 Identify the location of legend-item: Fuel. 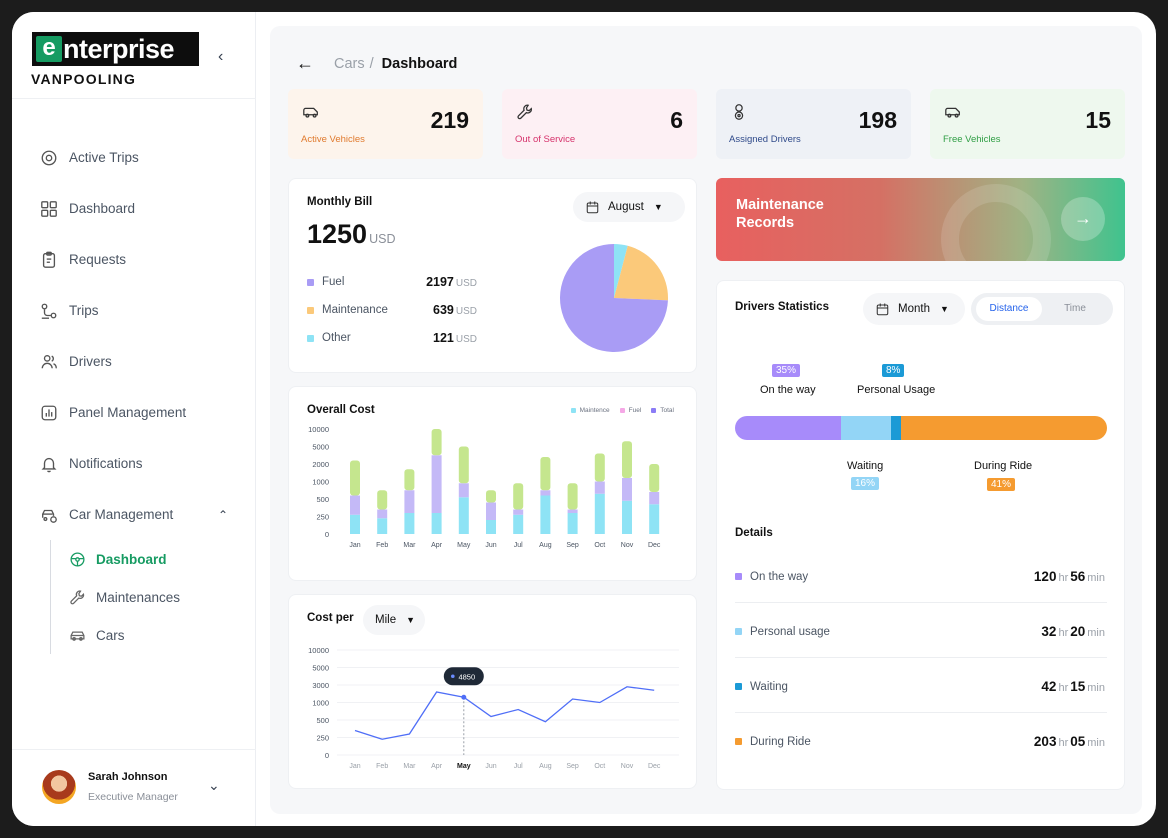
(630, 410).